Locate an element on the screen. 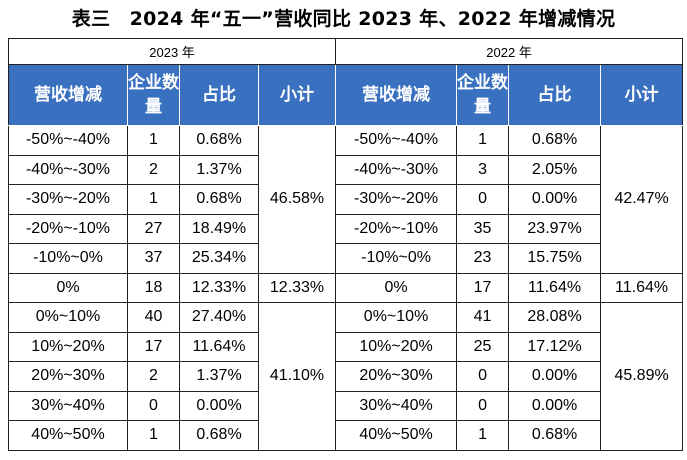 The height and width of the screenshot is (460, 687). col-header-count-2023: 企业数量 is located at coordinates (153, 95).